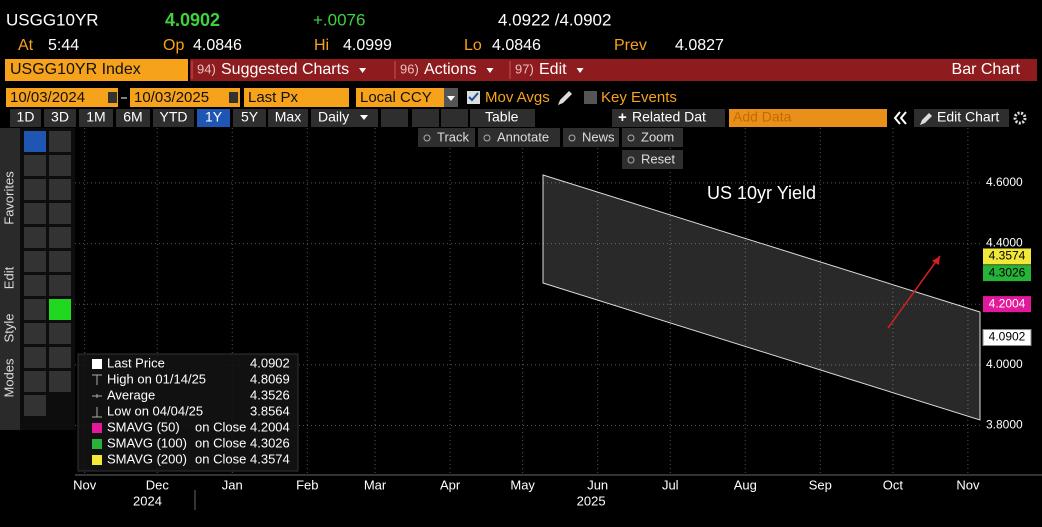  What do you see at coordinates (808, 118) in the screenshot?
I see `add-data-input` at bounding box center [808, 118].